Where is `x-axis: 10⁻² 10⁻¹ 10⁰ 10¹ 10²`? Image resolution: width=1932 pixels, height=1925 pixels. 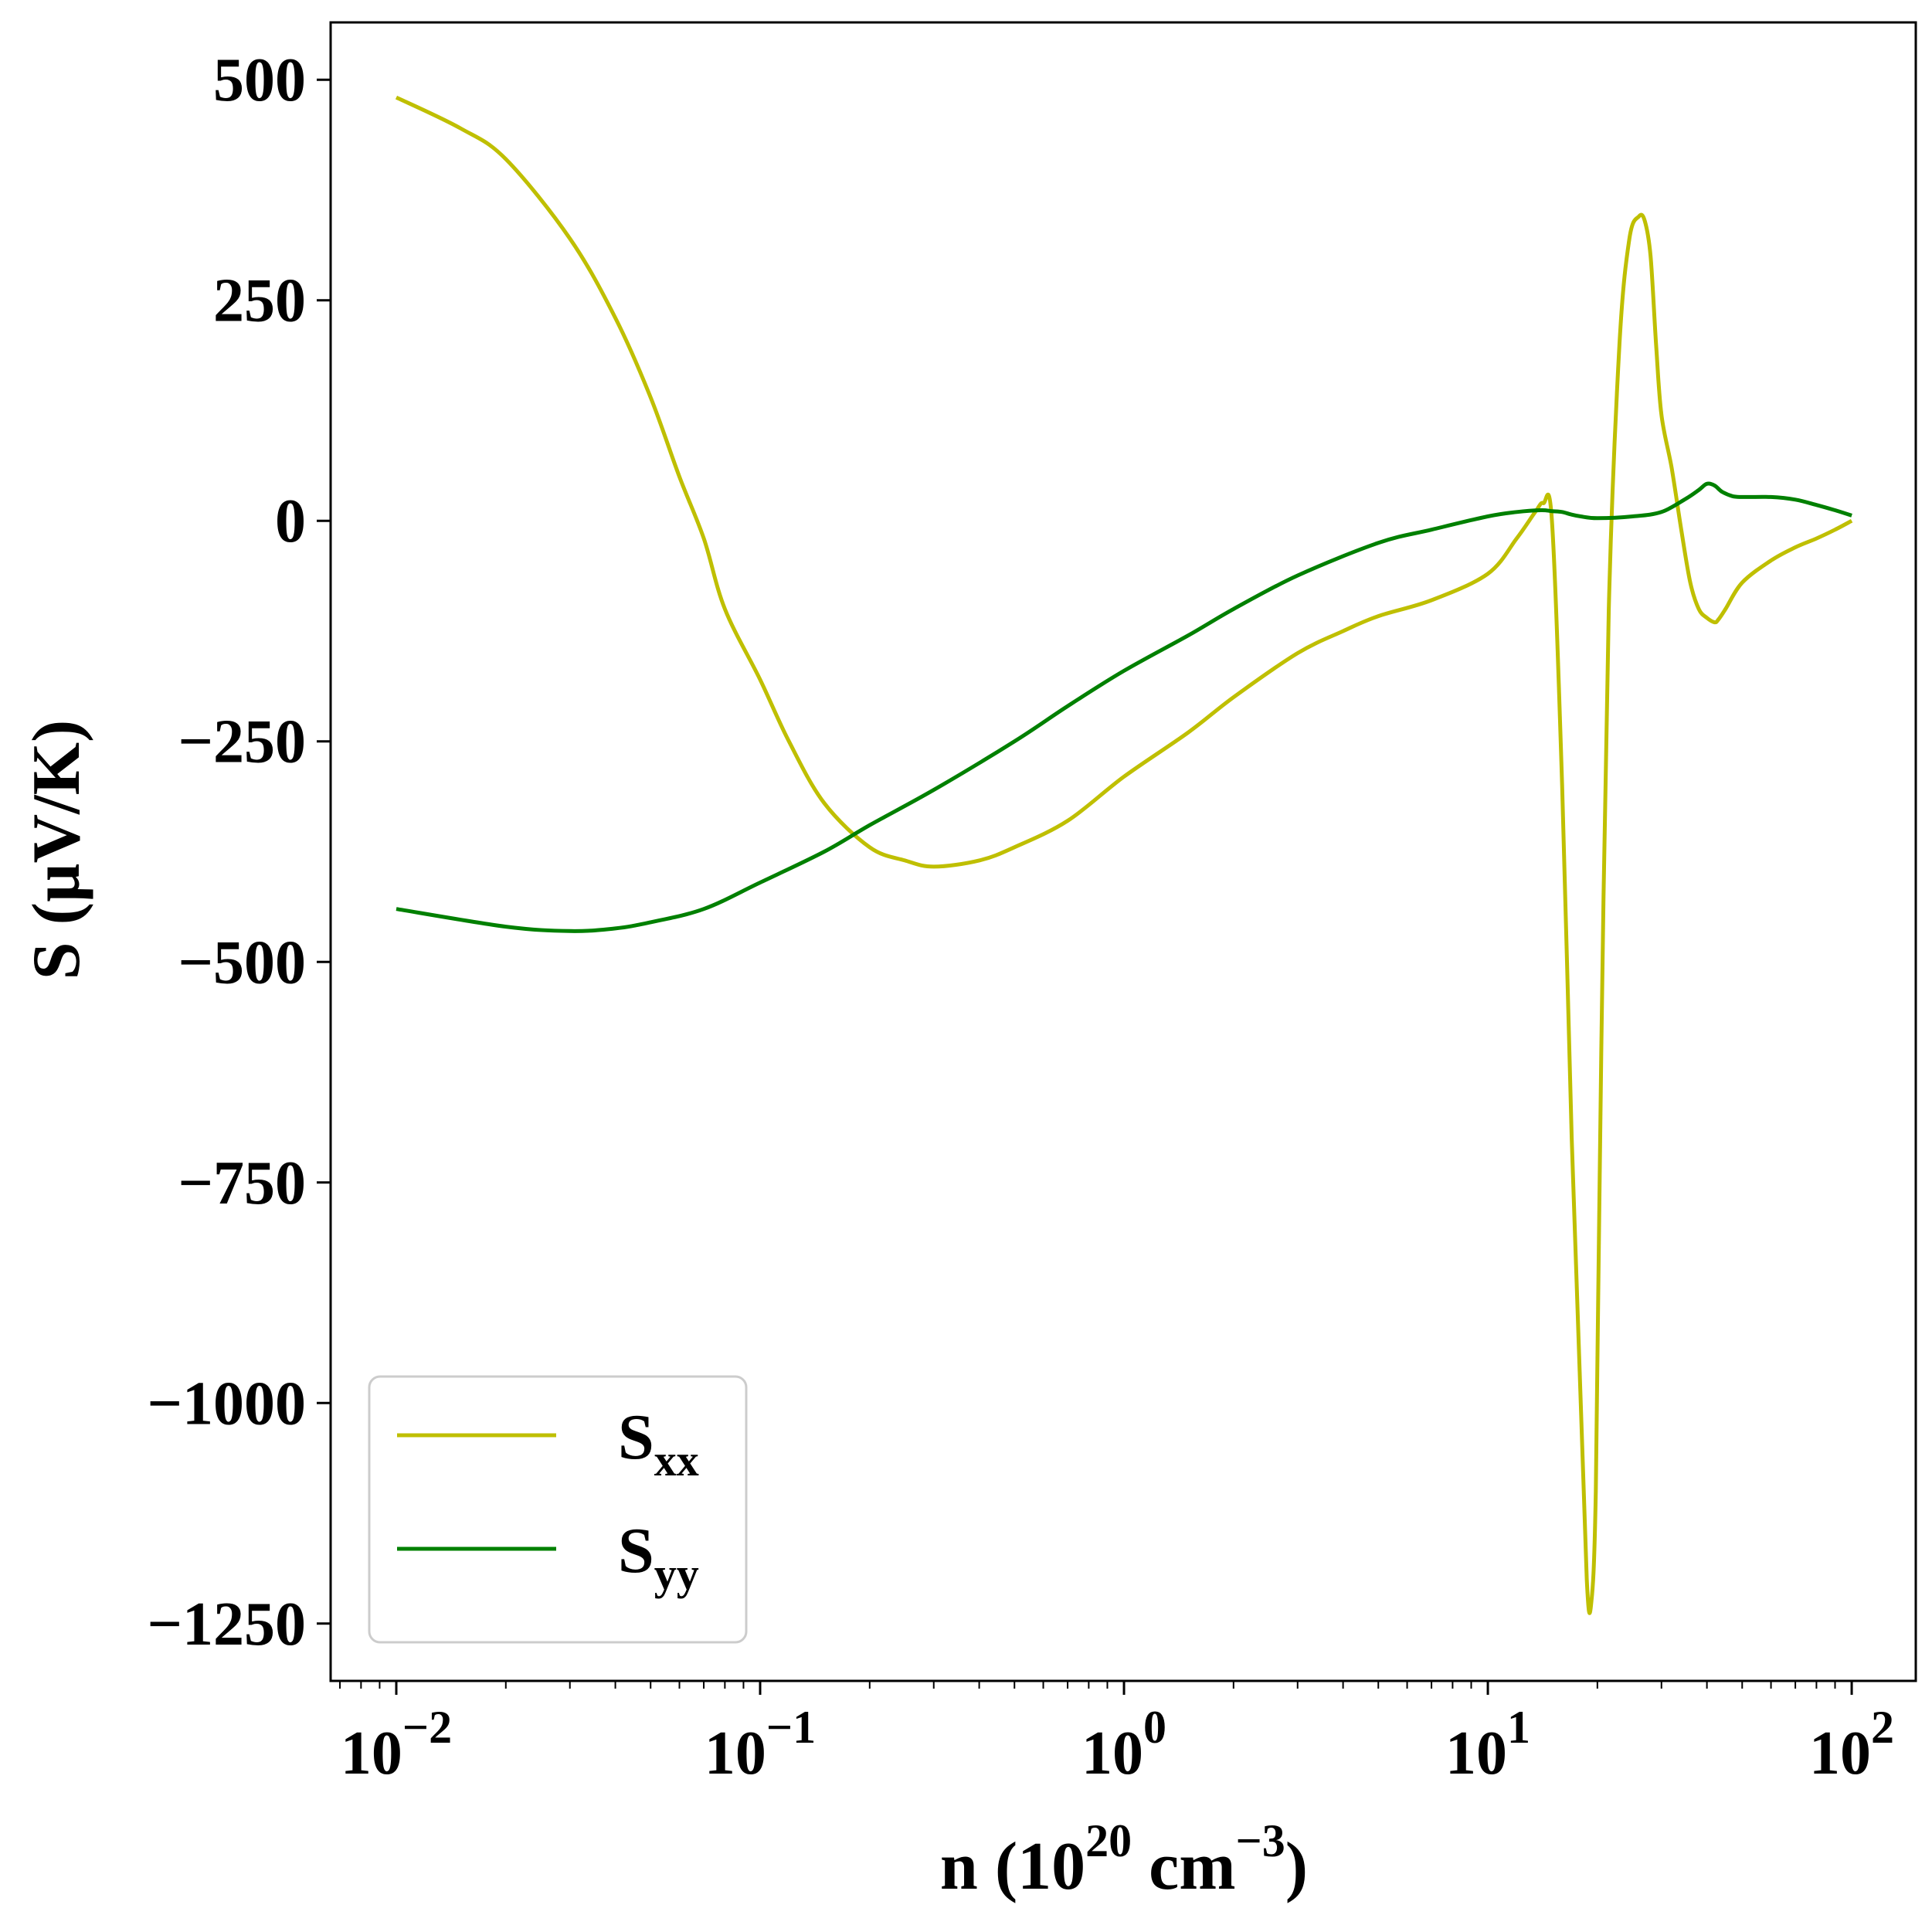 x-axis: 10⁻² 10⁻¹ 10⁰ 10¹ 10² is located at coordinates (1117, 1734).